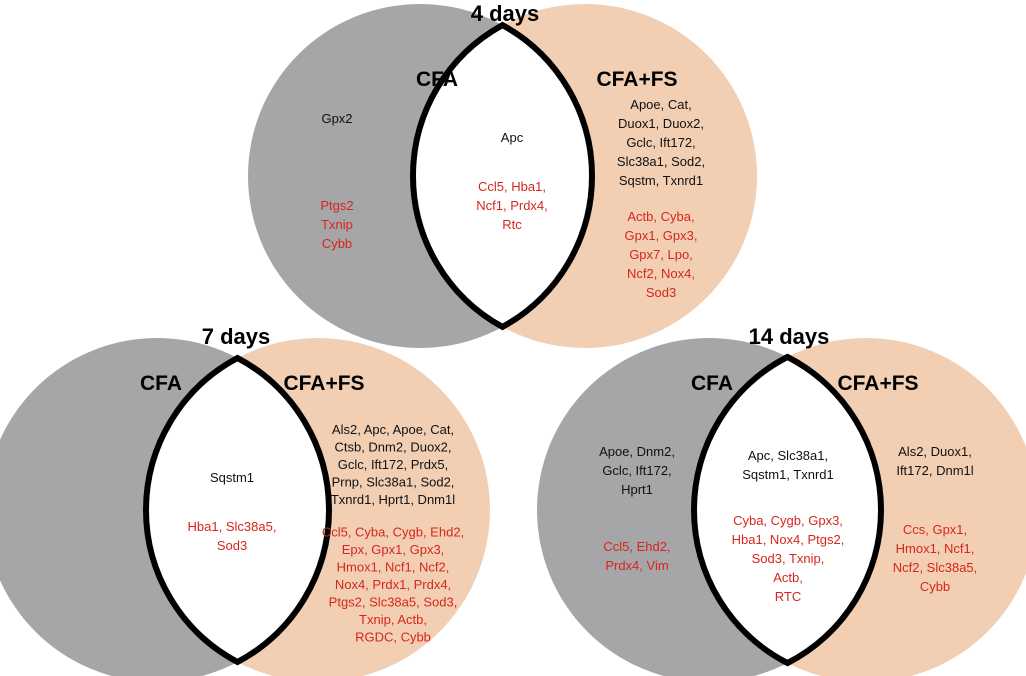  Describe the element at coordinates (661, 273) in the screenshot. I see `cfafs-only-red-line: Ncf2, Nox4,` at that location.